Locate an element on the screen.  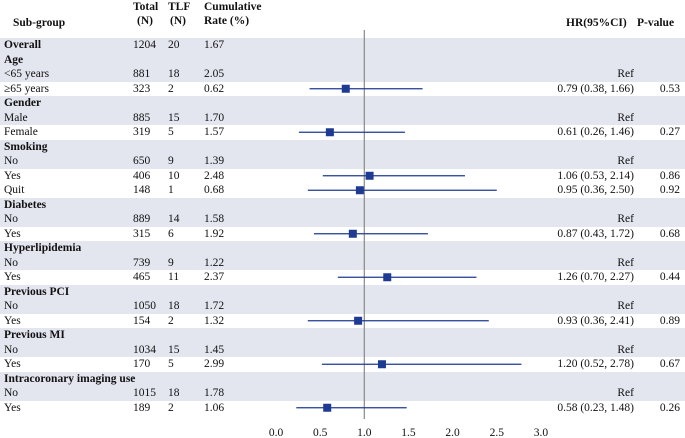
tlf-n-cell: 1 is located at coordinates (171, 190).